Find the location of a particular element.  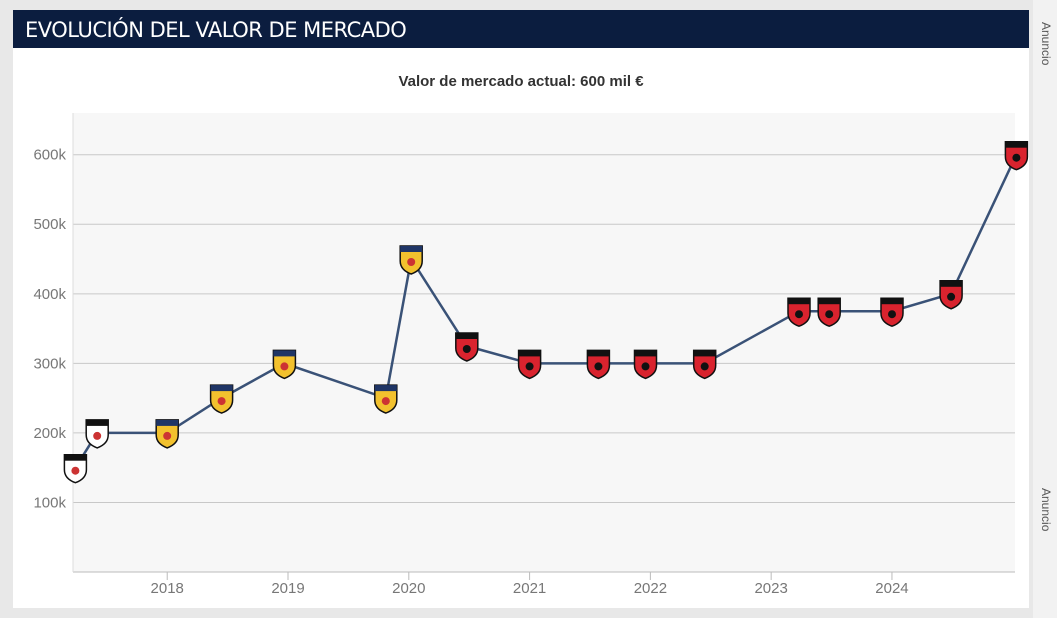

x-tick-label: 2022 is located at coordinates (650, 588).